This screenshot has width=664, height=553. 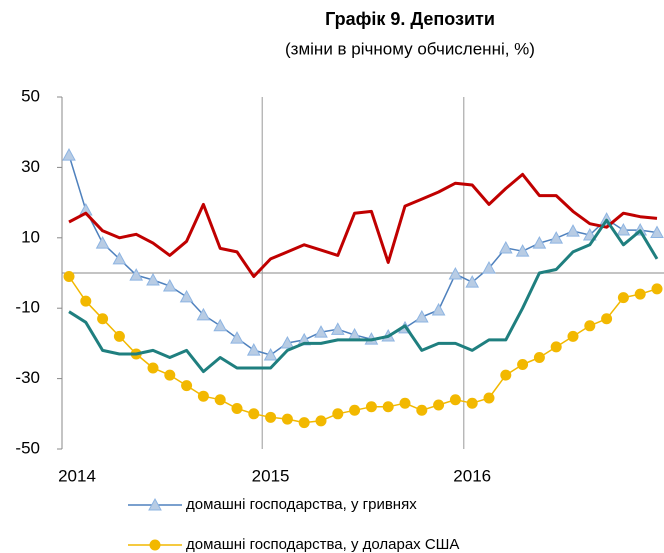 What do you see at coordinates (30, 236) in the screenshot?
I see `y-tick-label: 10` at bounding box center [30, 236].